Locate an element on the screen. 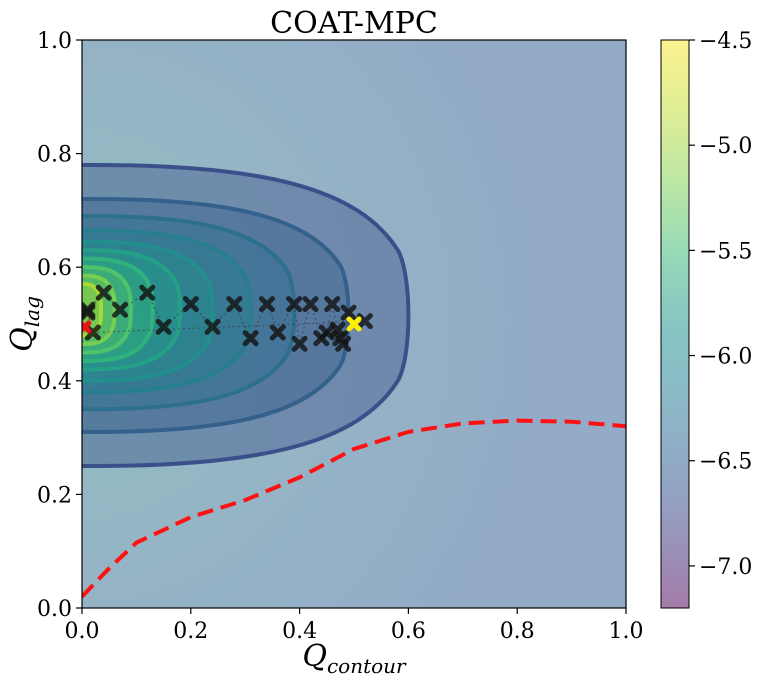 This screenshot has height=679, width=758. x-tick-label: 0.2 is located at coordinates (190, 631).